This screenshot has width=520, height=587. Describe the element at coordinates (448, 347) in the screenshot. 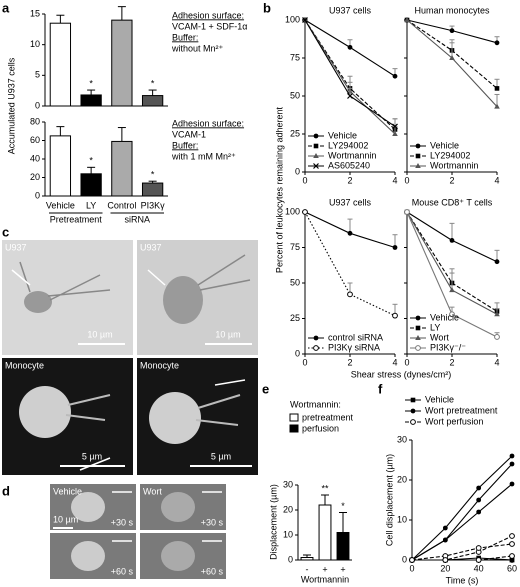

I see `legend-label: PI3Kγ⁻/⁻` at that location.